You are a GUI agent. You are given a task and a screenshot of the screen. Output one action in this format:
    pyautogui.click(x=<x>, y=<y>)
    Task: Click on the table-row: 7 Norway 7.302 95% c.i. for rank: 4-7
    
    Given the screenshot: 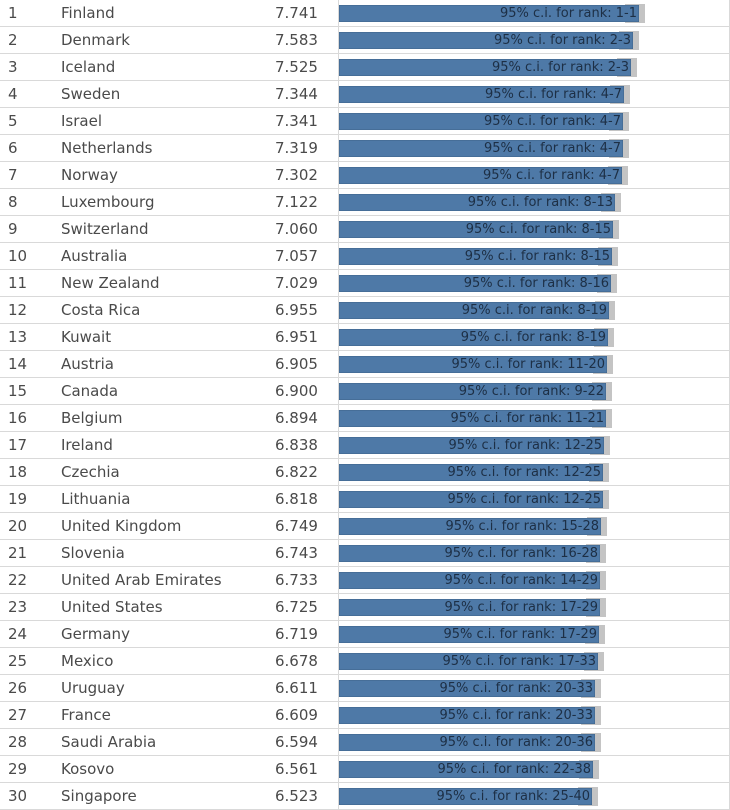 What is the action you would take?
    pyautogui.click(x=365, y=175)
    